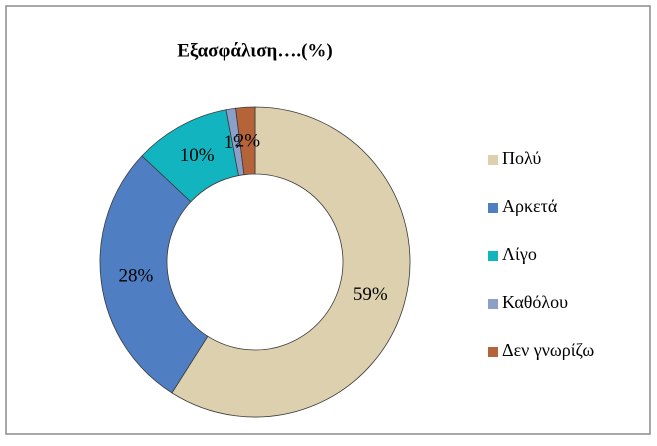 This screenshot has width=657, height=446. I want to click on data-label: 2%, so click(248, 141).